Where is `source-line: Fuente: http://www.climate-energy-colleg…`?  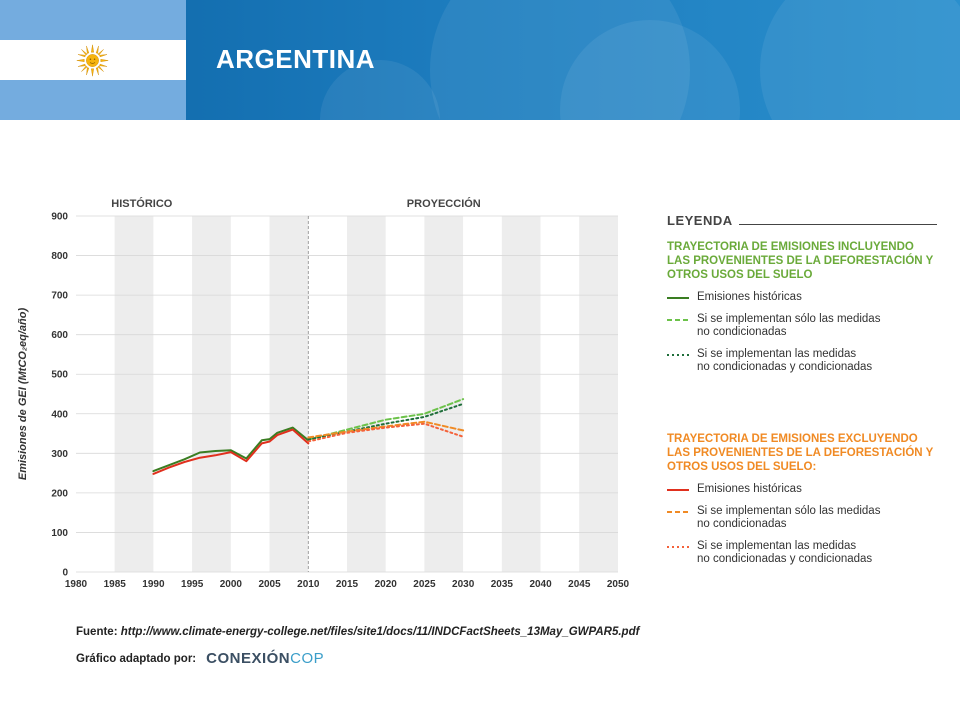 source-line: Fuente: http://www.climate-energy-colleg… is located at coordinates (357, 632).